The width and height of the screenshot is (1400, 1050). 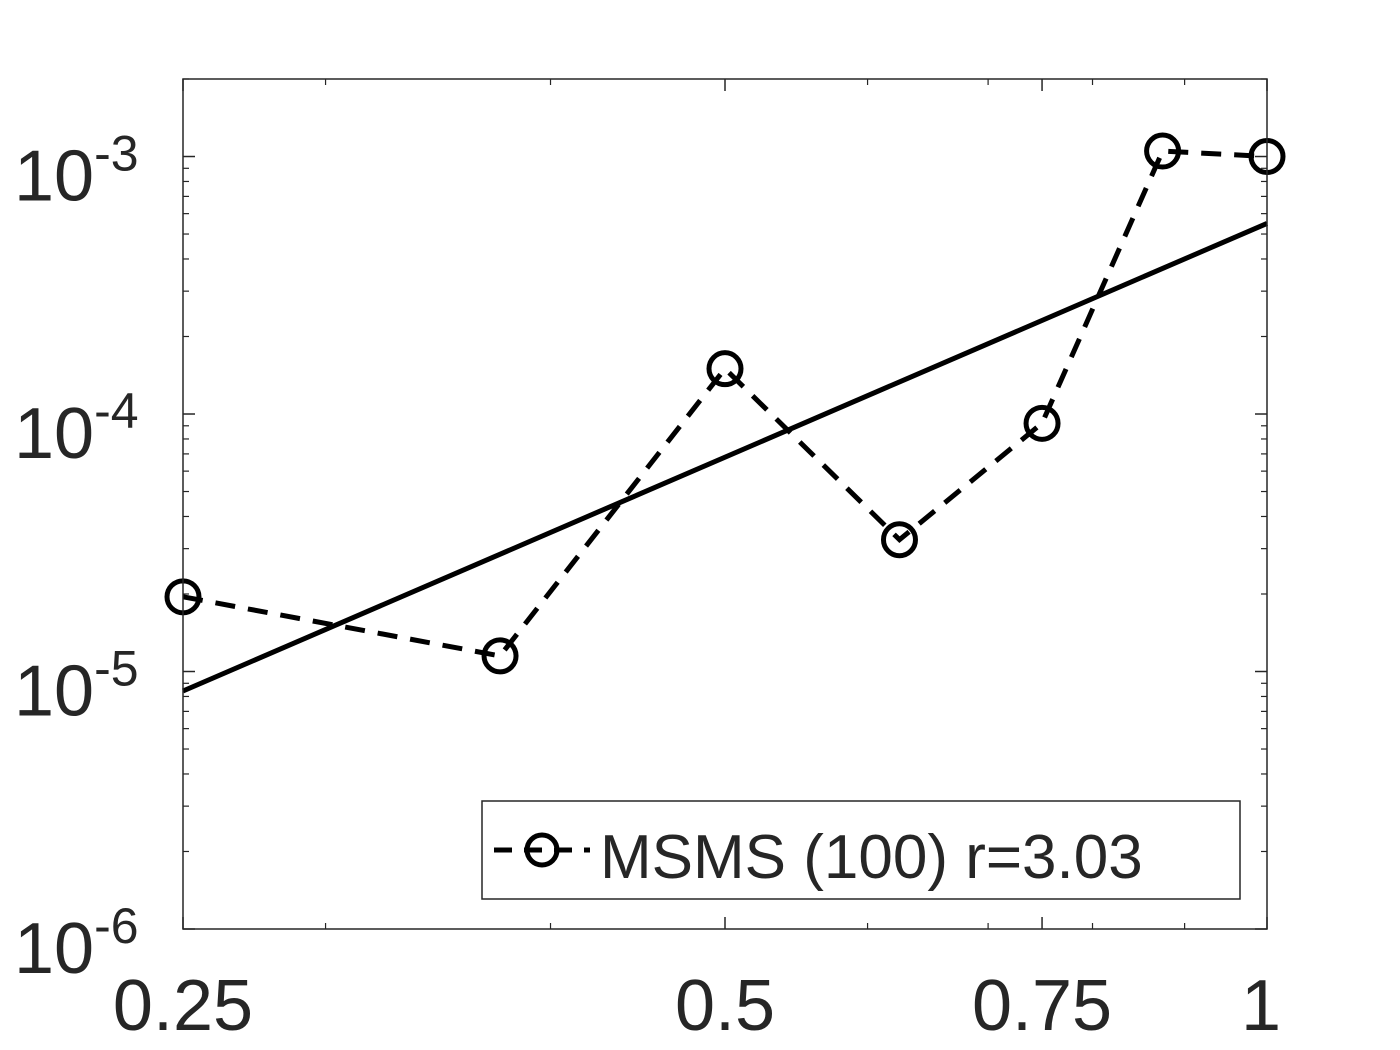 I want to click on legend: MSMS (100) r=3.03, so click(x=861, y=850).